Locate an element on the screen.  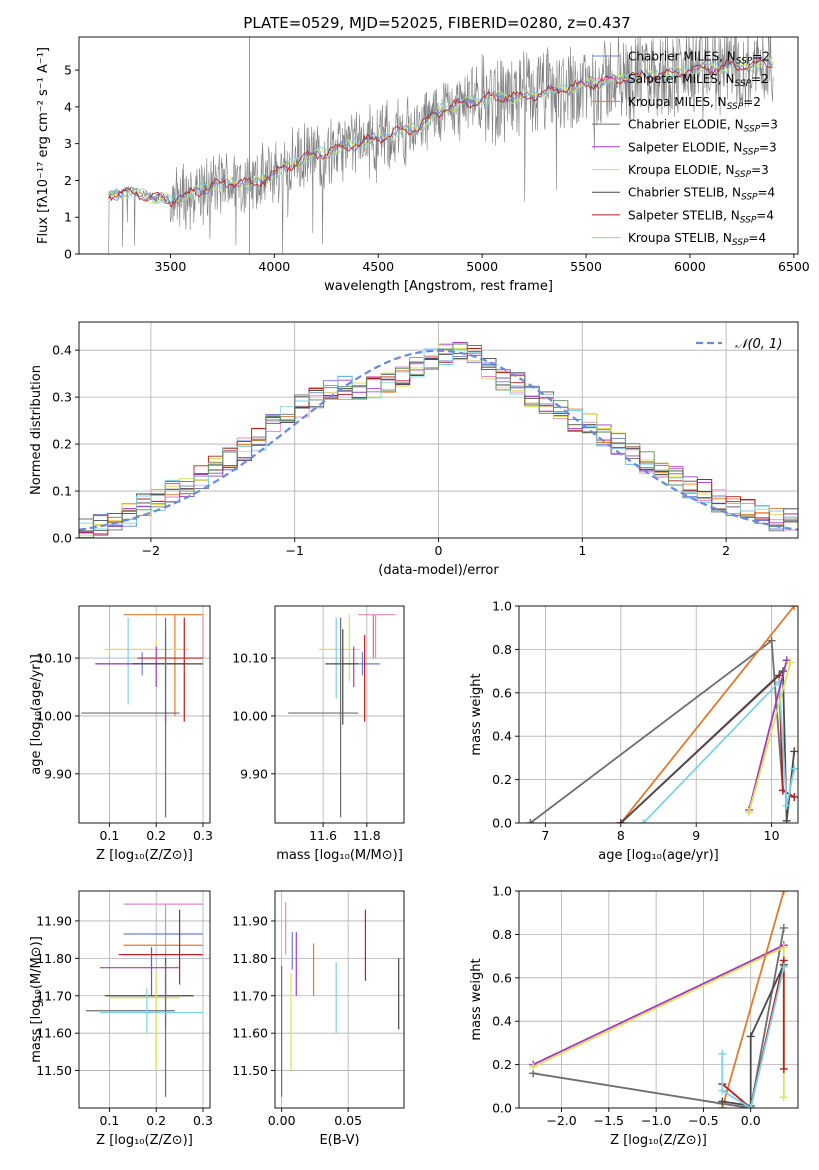
plot-area-age-vs-mass is located at coordinates (339, 714).